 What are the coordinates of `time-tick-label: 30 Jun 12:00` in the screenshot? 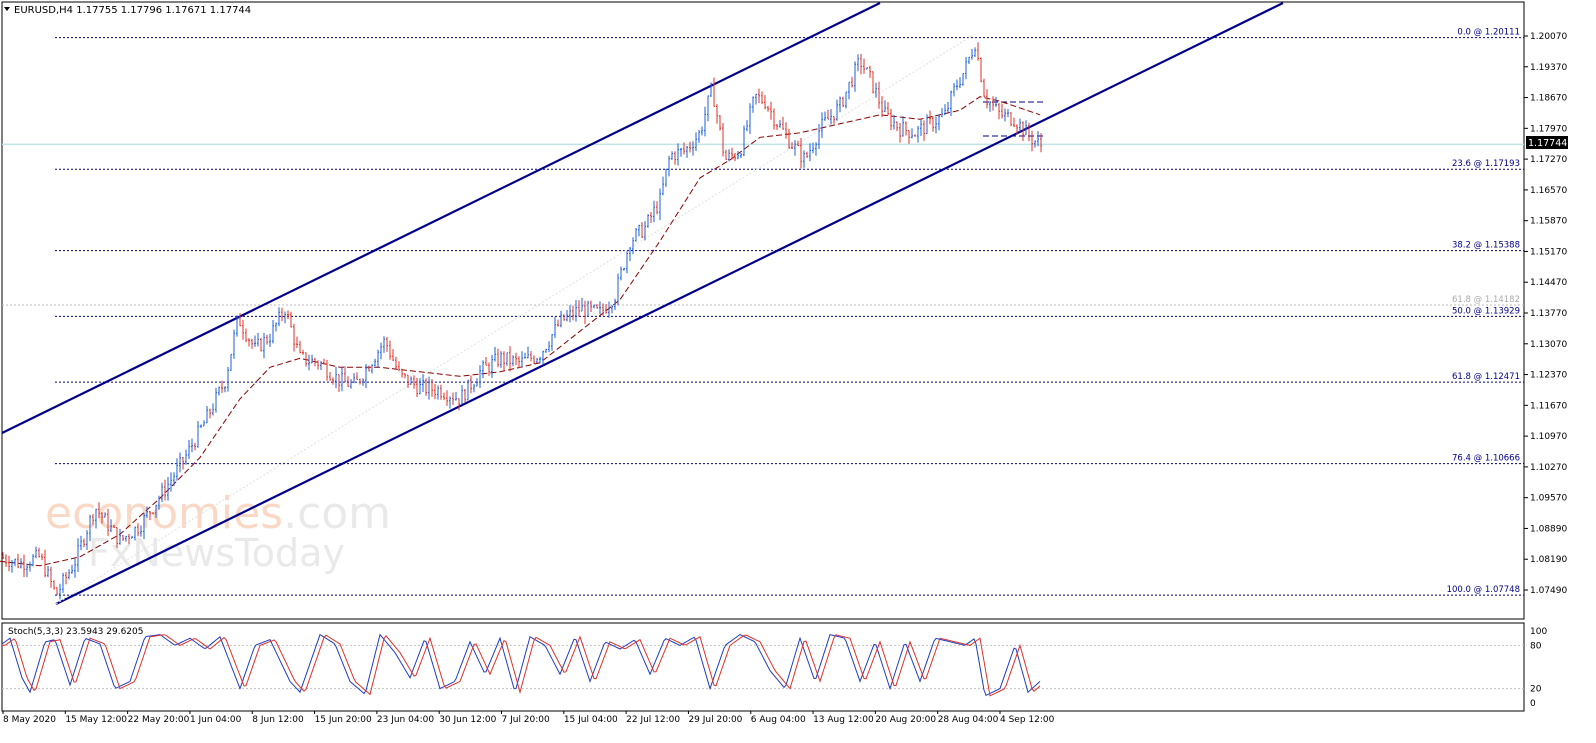 It's located at (467, 720).